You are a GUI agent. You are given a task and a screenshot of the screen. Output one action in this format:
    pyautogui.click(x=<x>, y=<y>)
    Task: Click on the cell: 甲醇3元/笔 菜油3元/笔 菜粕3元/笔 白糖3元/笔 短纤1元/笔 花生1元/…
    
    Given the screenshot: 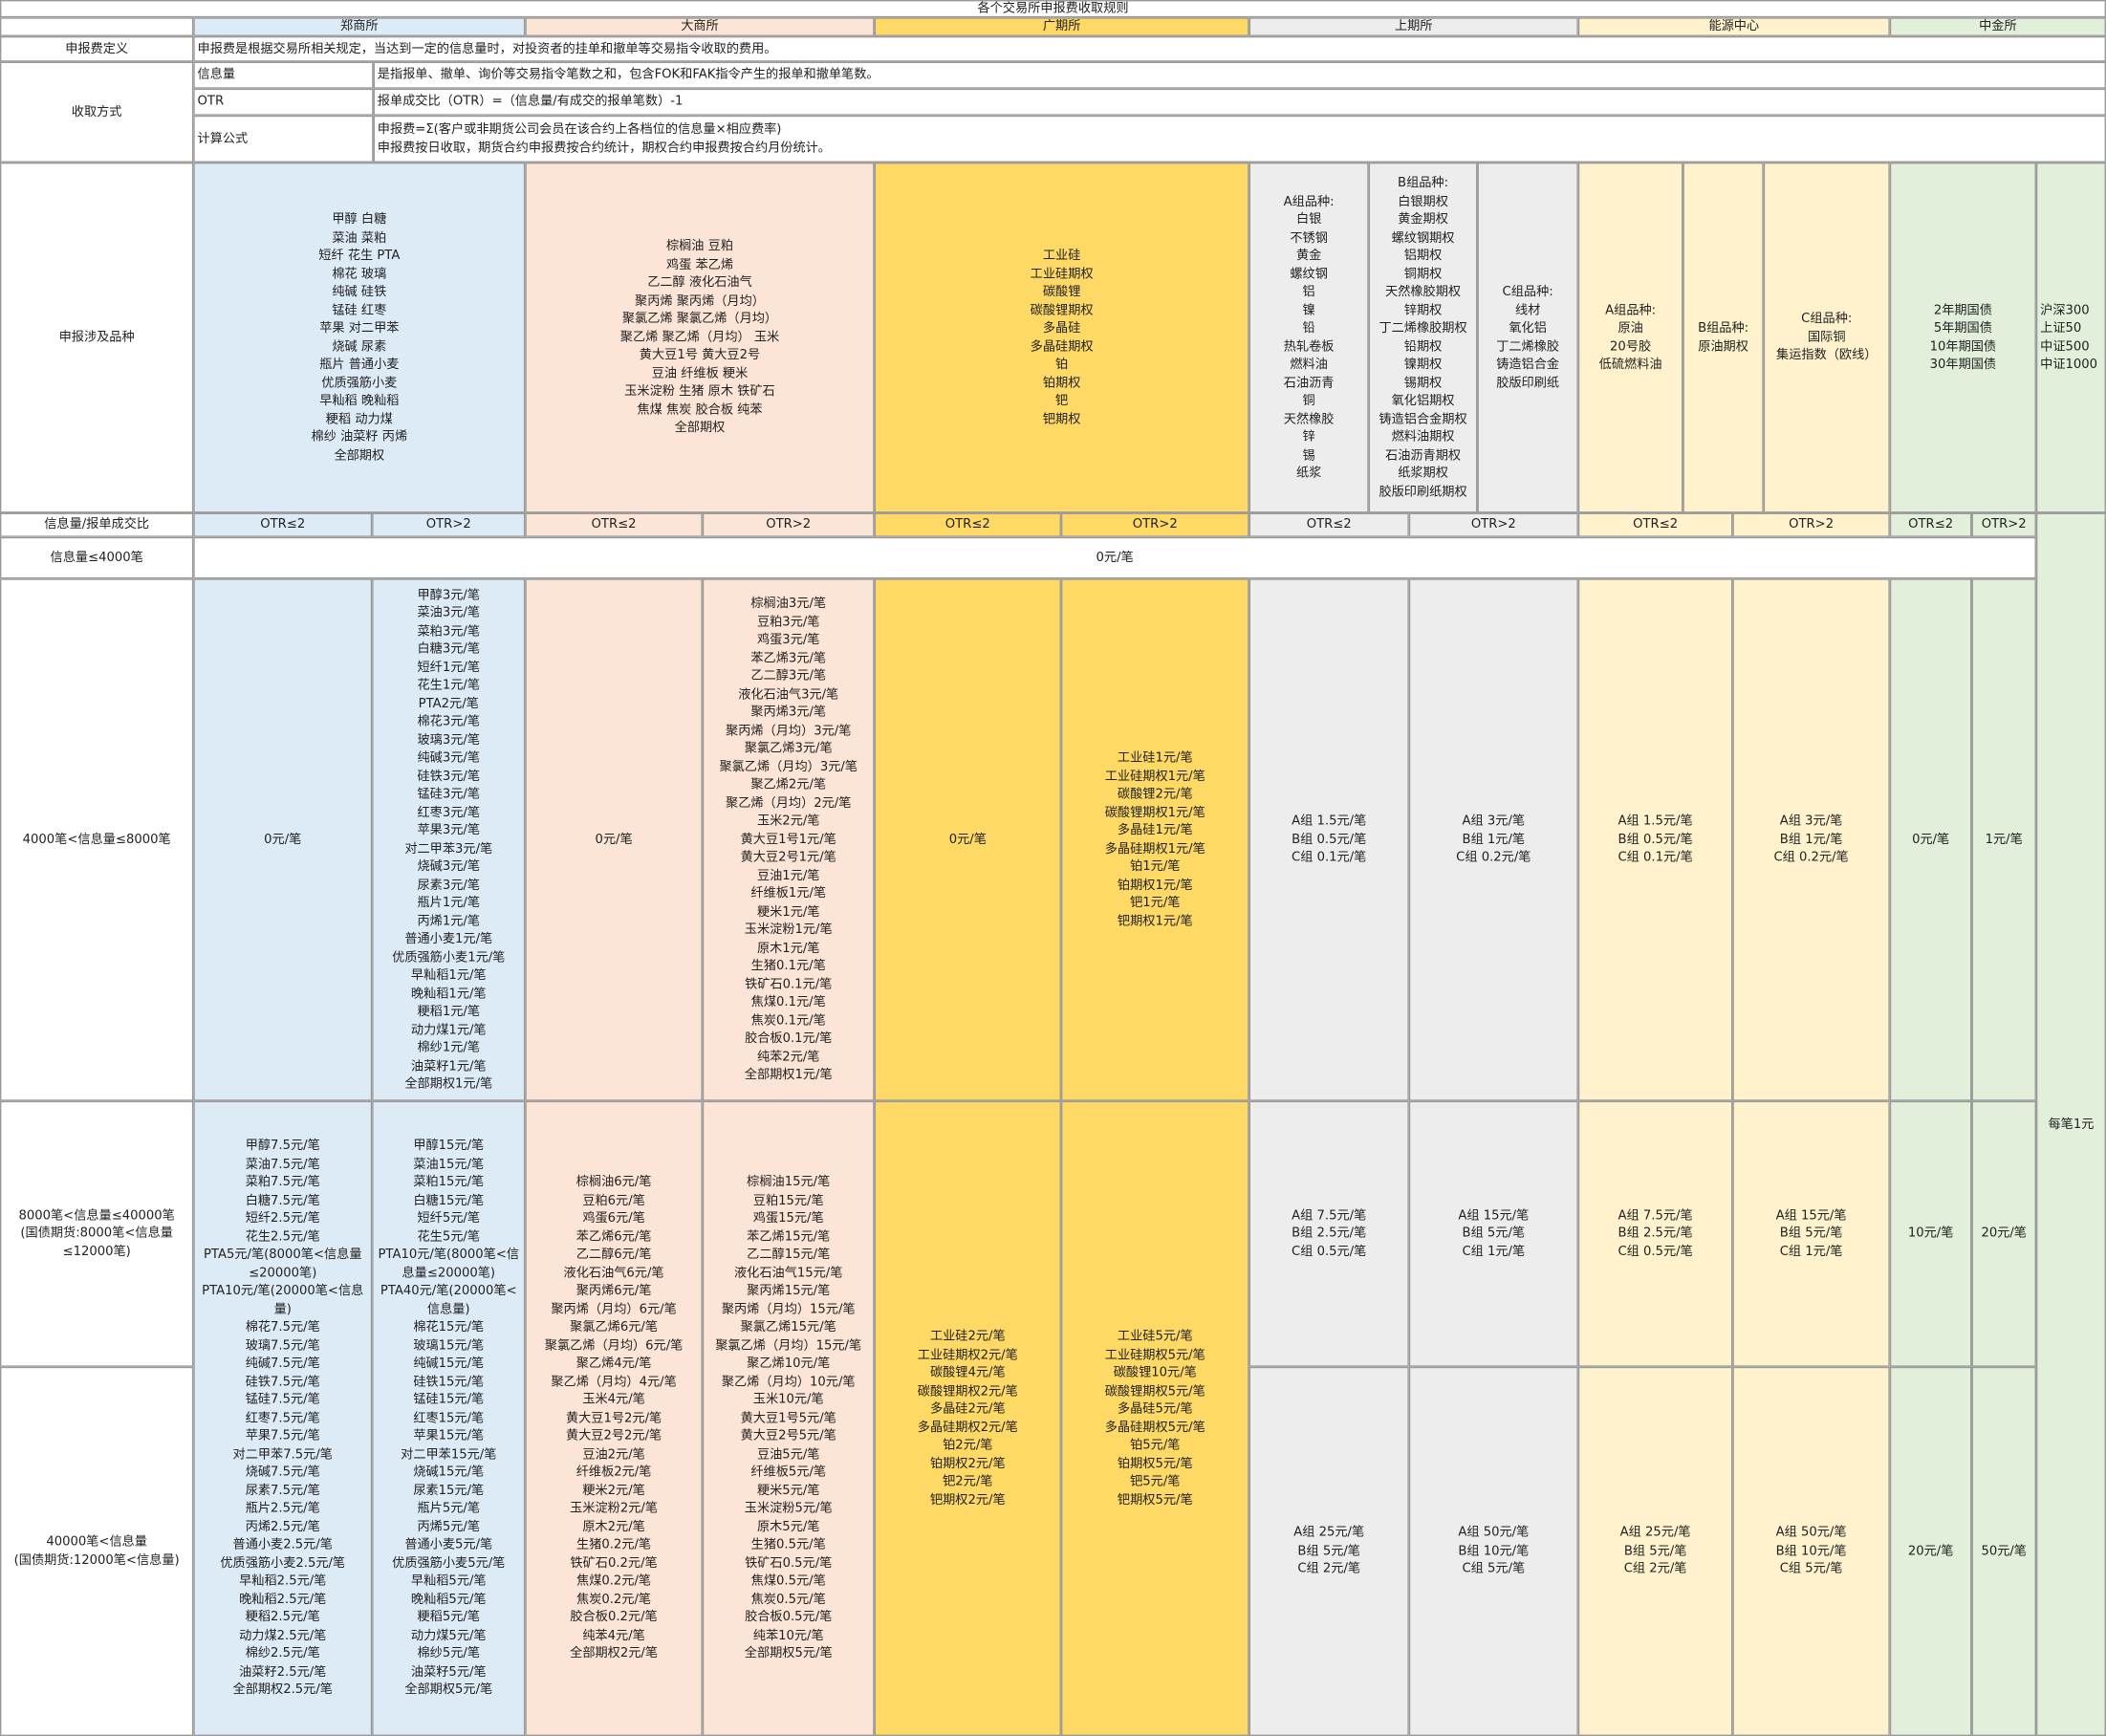 What is the action you would take?
    pyautogui.click(x=449, y=839)
    